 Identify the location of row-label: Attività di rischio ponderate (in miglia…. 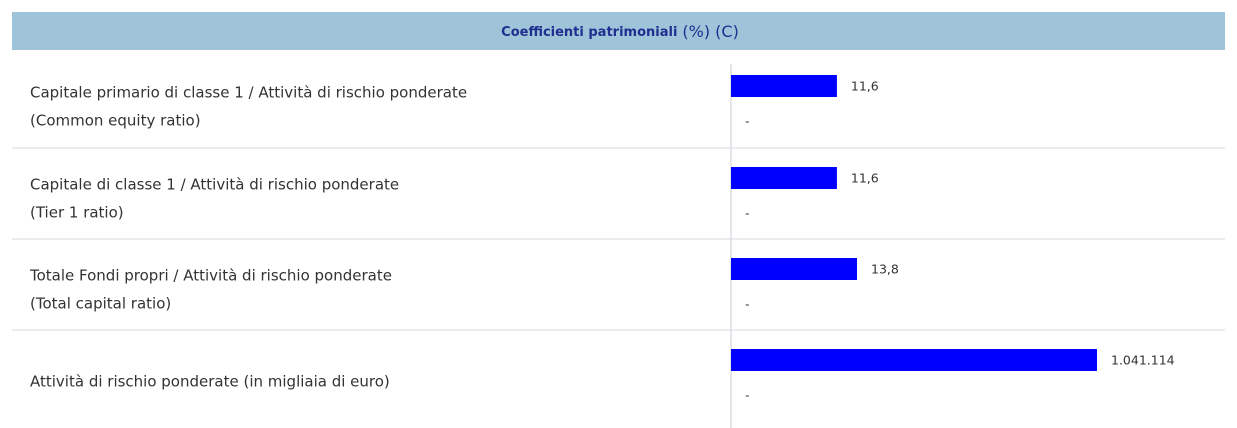
(210, 382).